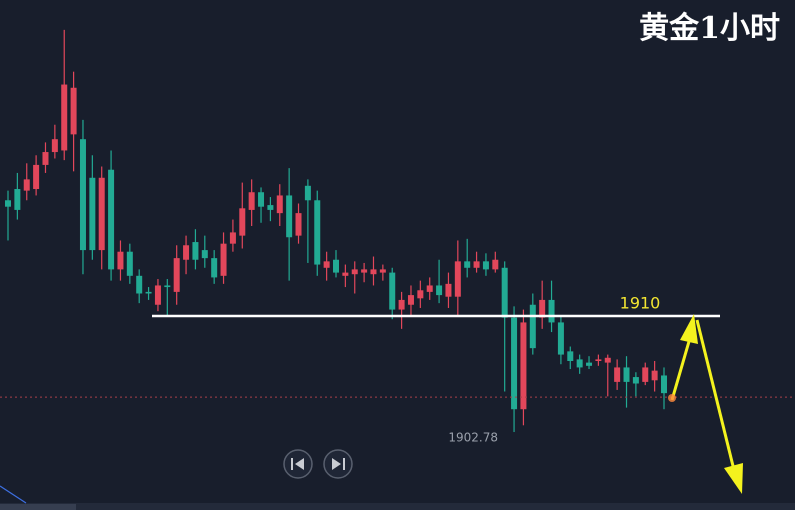  Describe the element at coordinates (709, 28) in the screenshot. I see `chart-title: 黄金1小时` at that location.